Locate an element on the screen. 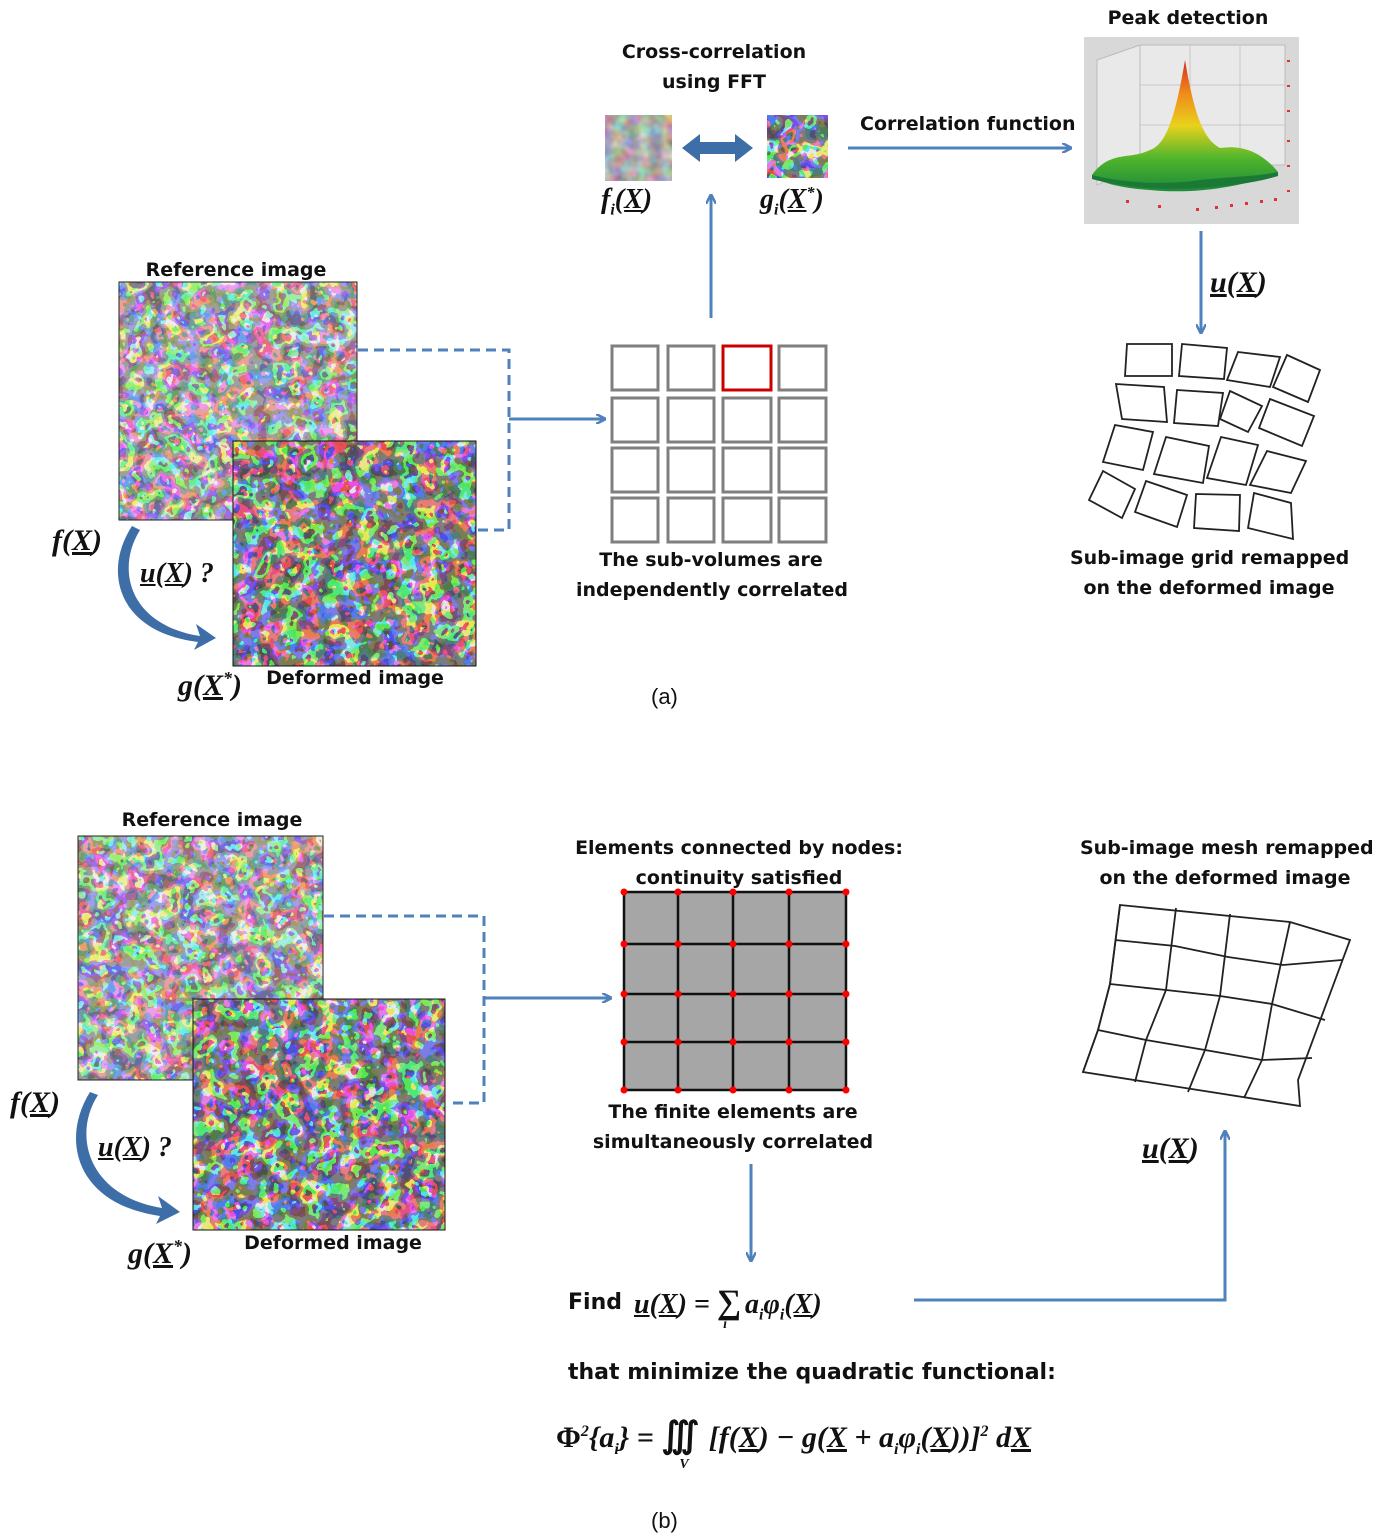  peak-detection-plot is located at coordinates (1191, 130).